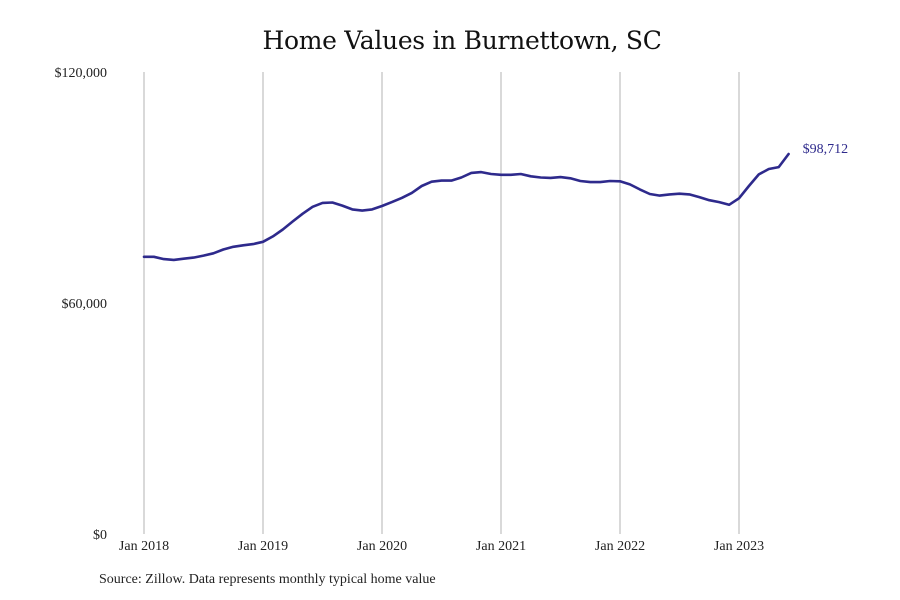  Describe the element at coordinates (739, 546) in the screenshot. I see `x-tick-label: Jan 2023` at that location.